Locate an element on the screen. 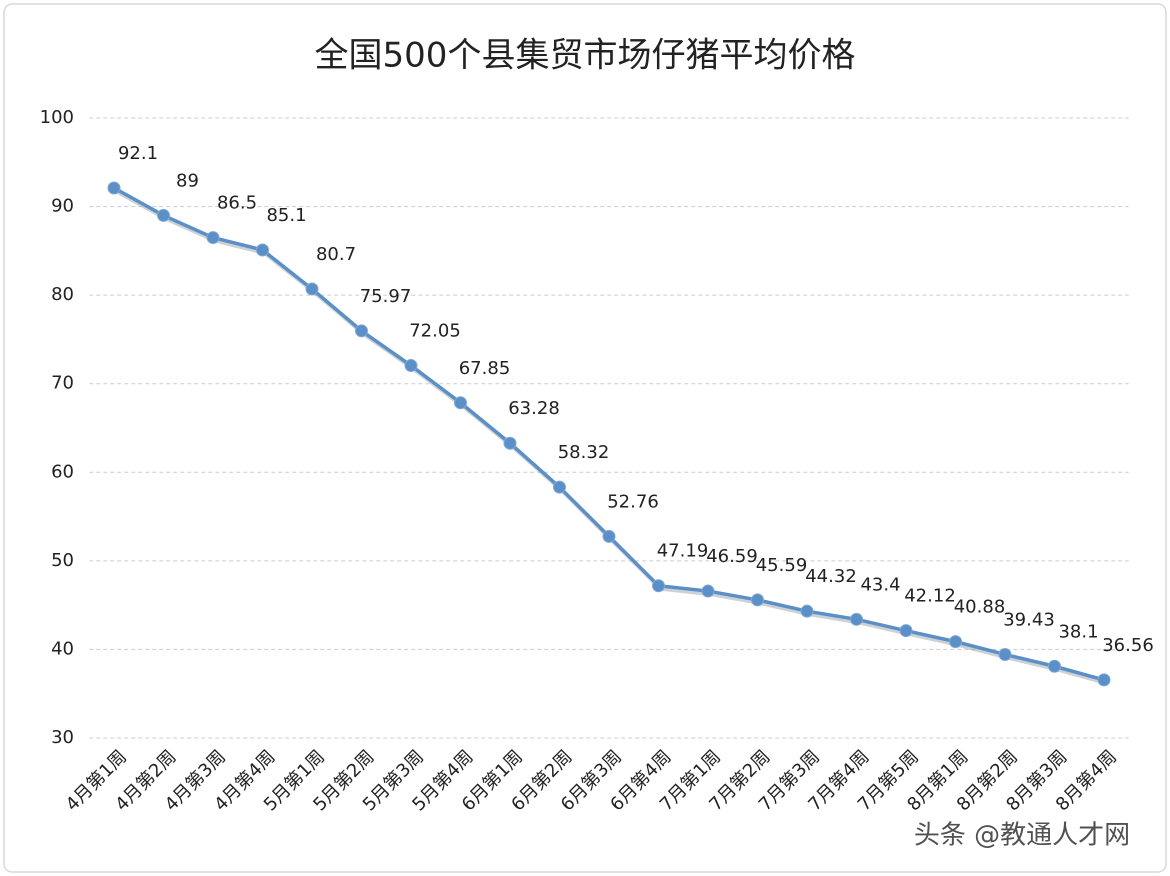 This screenshot has height=876, width=1170. data-label: 92.1 is located at coordinates (138, 153).